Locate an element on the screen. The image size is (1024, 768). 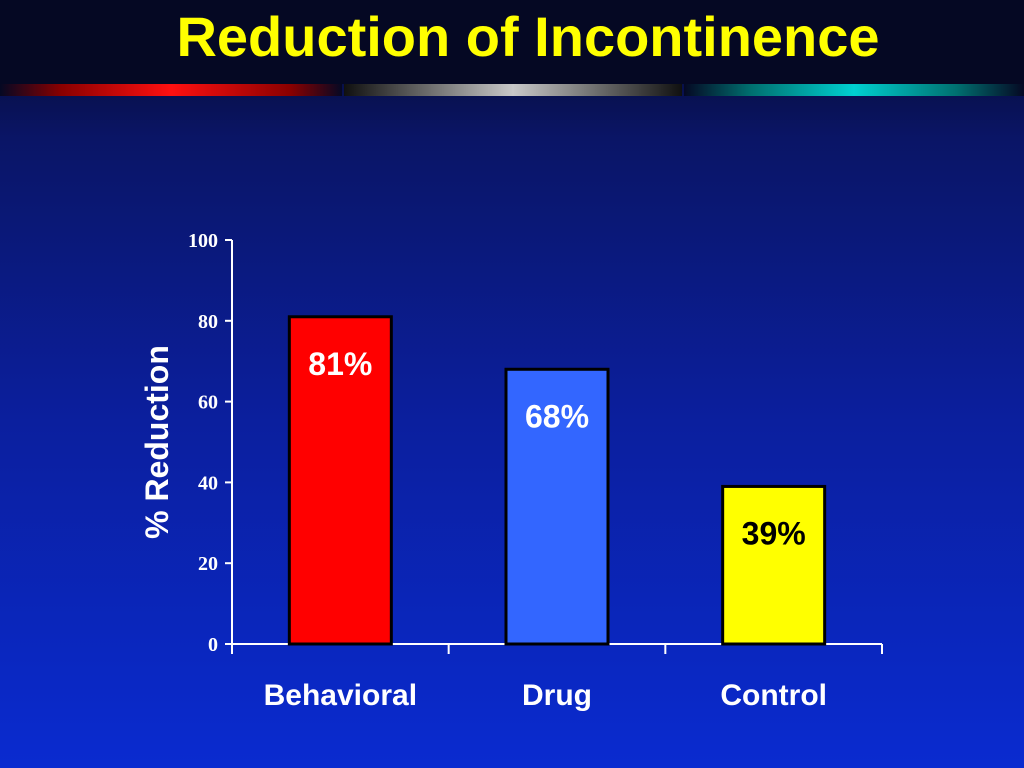
bar-control is located at coordinates (774, 565).